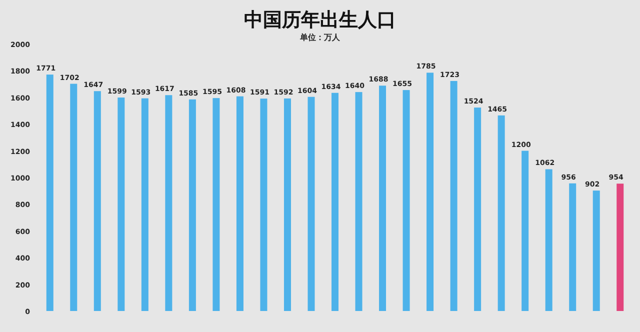 This screenshot has width=640, height=332. I want to click on chart-title: 中国历年出生人口, so click(320, 20).